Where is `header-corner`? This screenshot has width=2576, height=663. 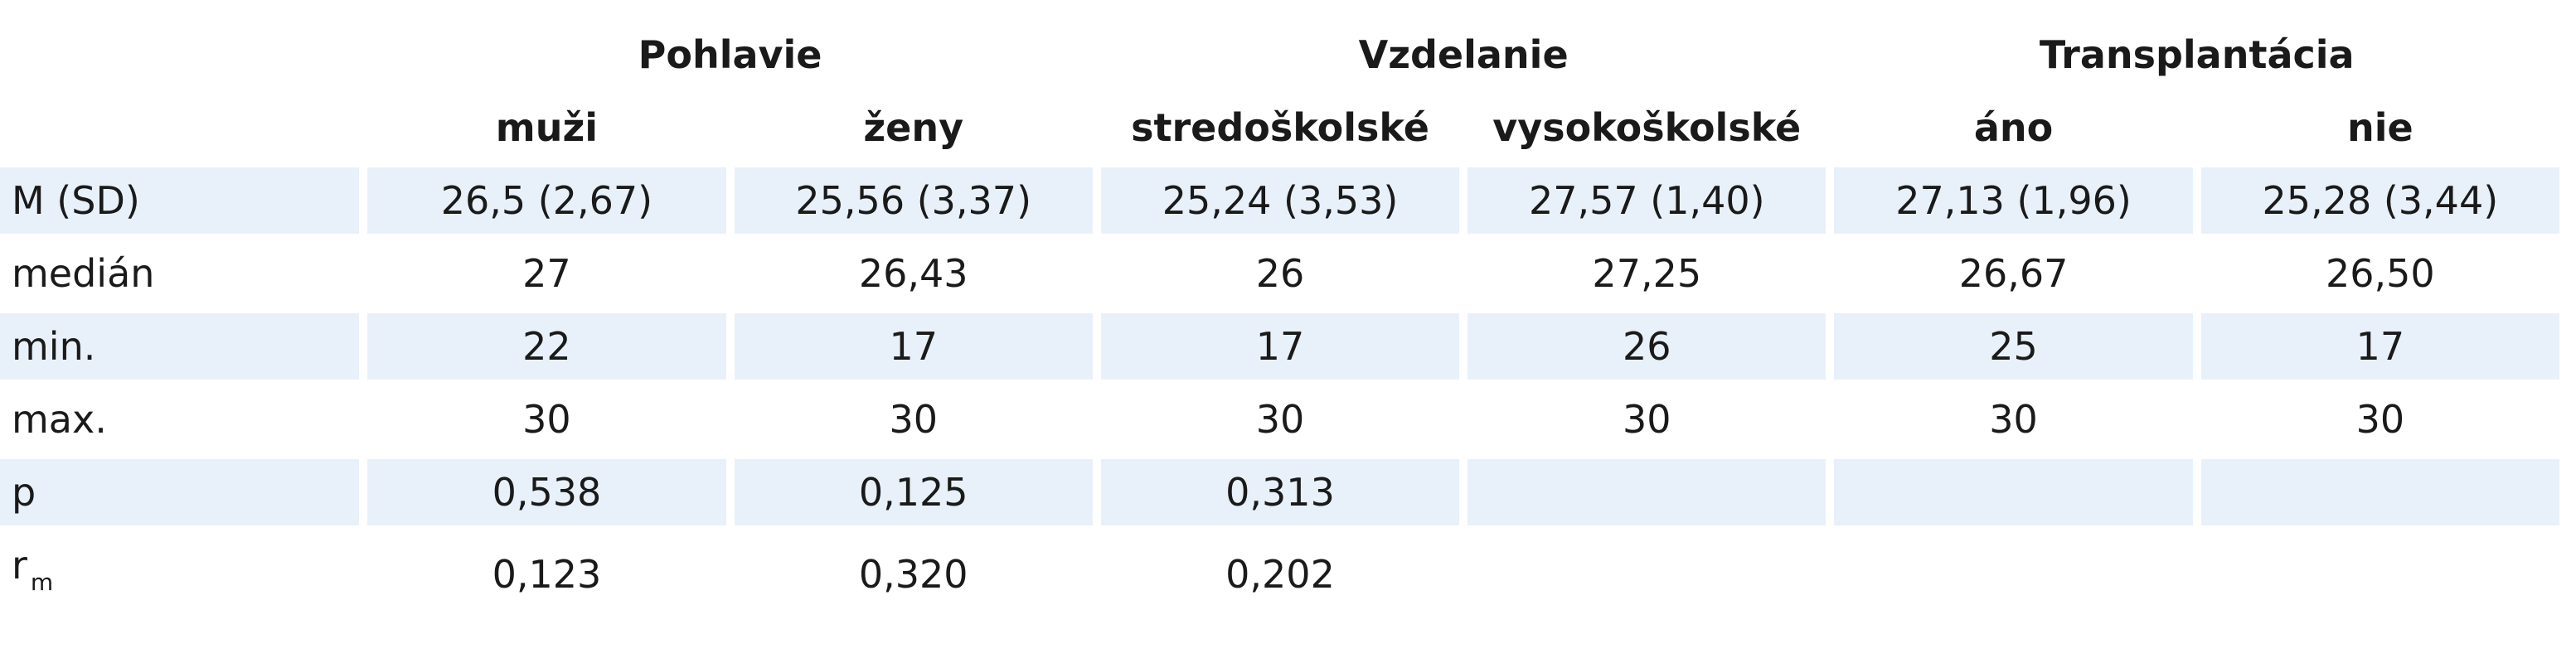
header-corner is located at coordinates (179, 55).